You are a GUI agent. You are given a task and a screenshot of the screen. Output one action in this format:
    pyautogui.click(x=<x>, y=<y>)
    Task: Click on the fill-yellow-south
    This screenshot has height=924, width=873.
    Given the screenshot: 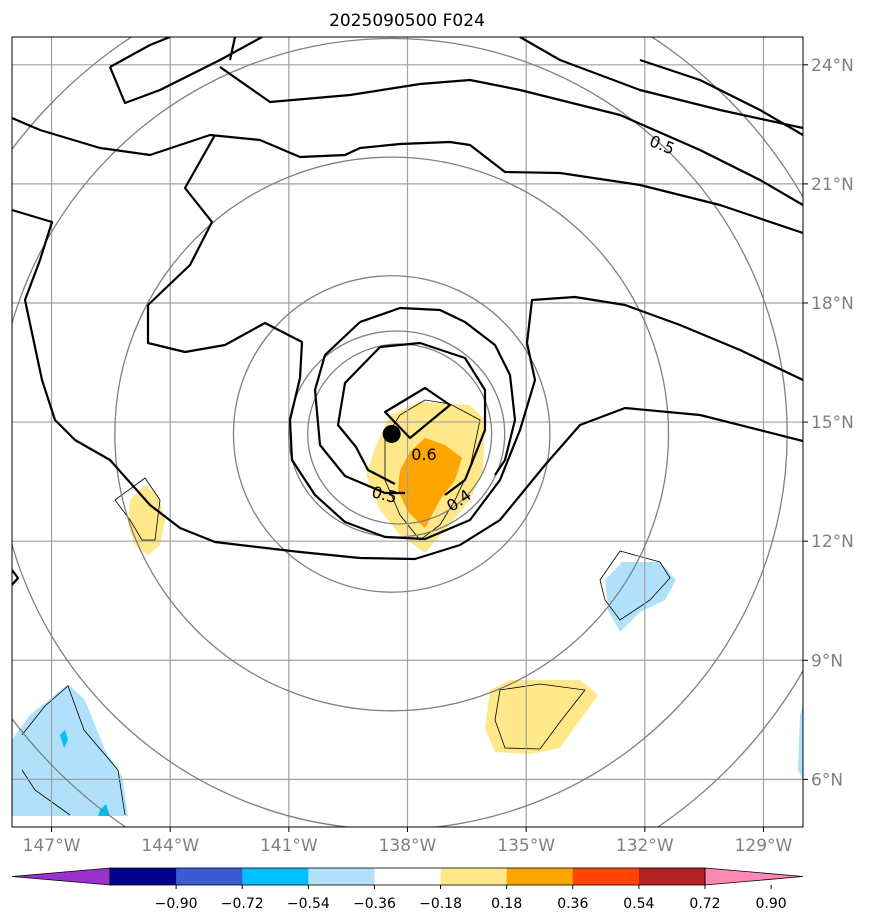 What is the action you would take?
    pyautogui.click(x=541, y=717)
    